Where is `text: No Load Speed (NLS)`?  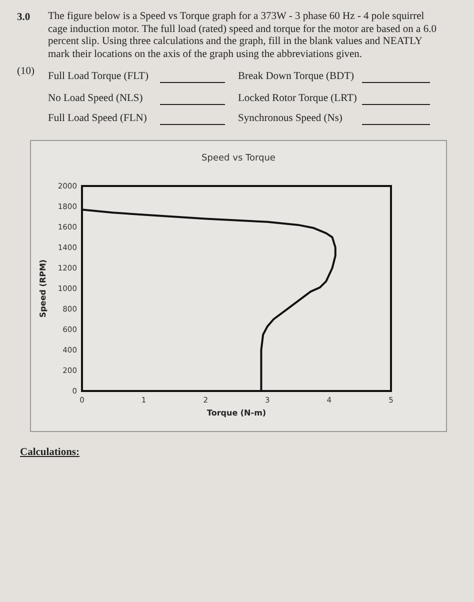
text: No Load Speed (NLS) is located at coordinates (95, 99).